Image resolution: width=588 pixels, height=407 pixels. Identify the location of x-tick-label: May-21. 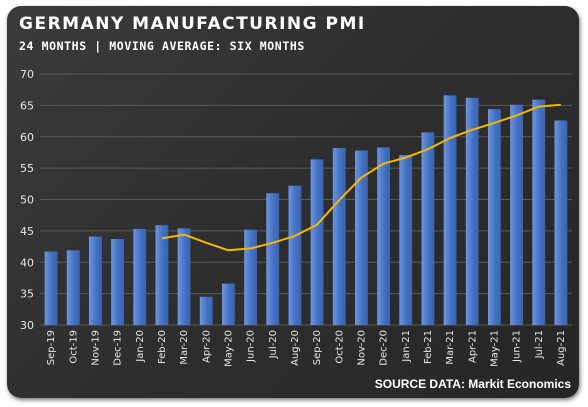
(494, 348).